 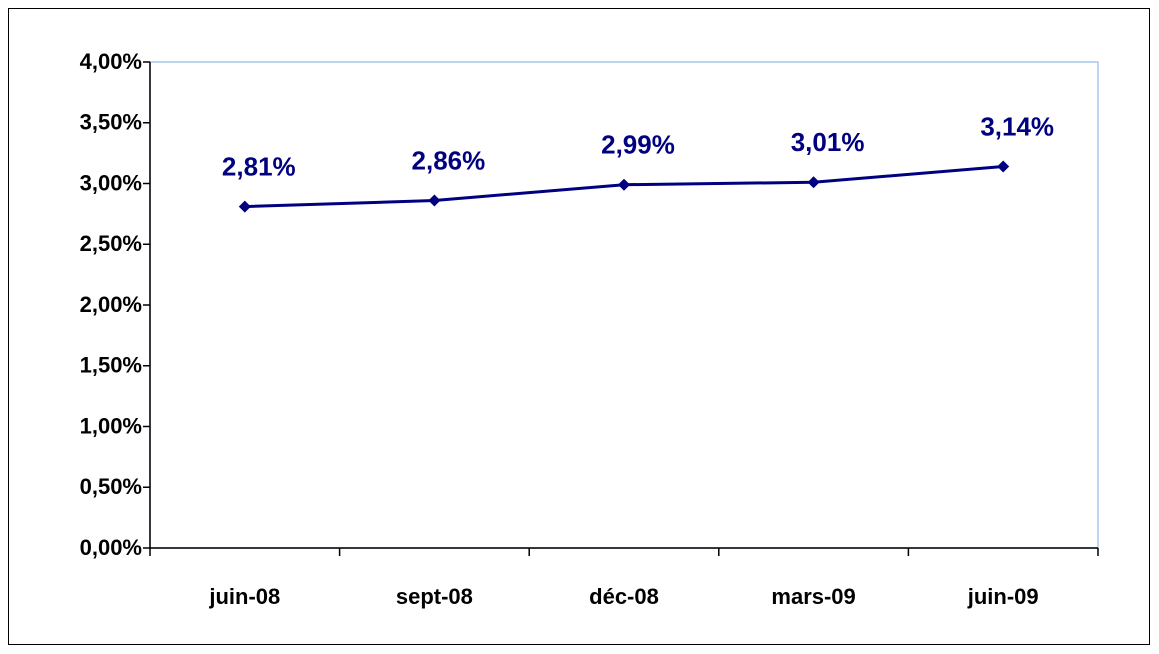 I want to click on y-tick-label: 3,00%, so click(x=111, y=182).